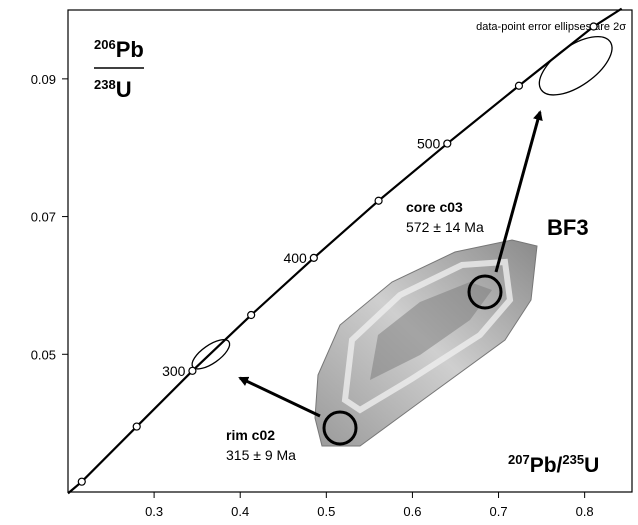  Describe the element at coordinates (174, 371) in the screenshot. I see `age-label: 300` at that location.